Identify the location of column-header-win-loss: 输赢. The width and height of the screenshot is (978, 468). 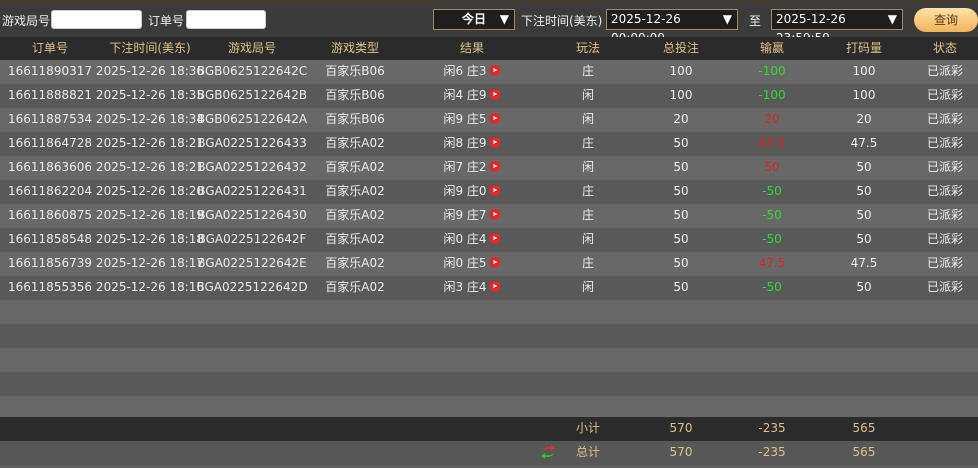
(772, 48).